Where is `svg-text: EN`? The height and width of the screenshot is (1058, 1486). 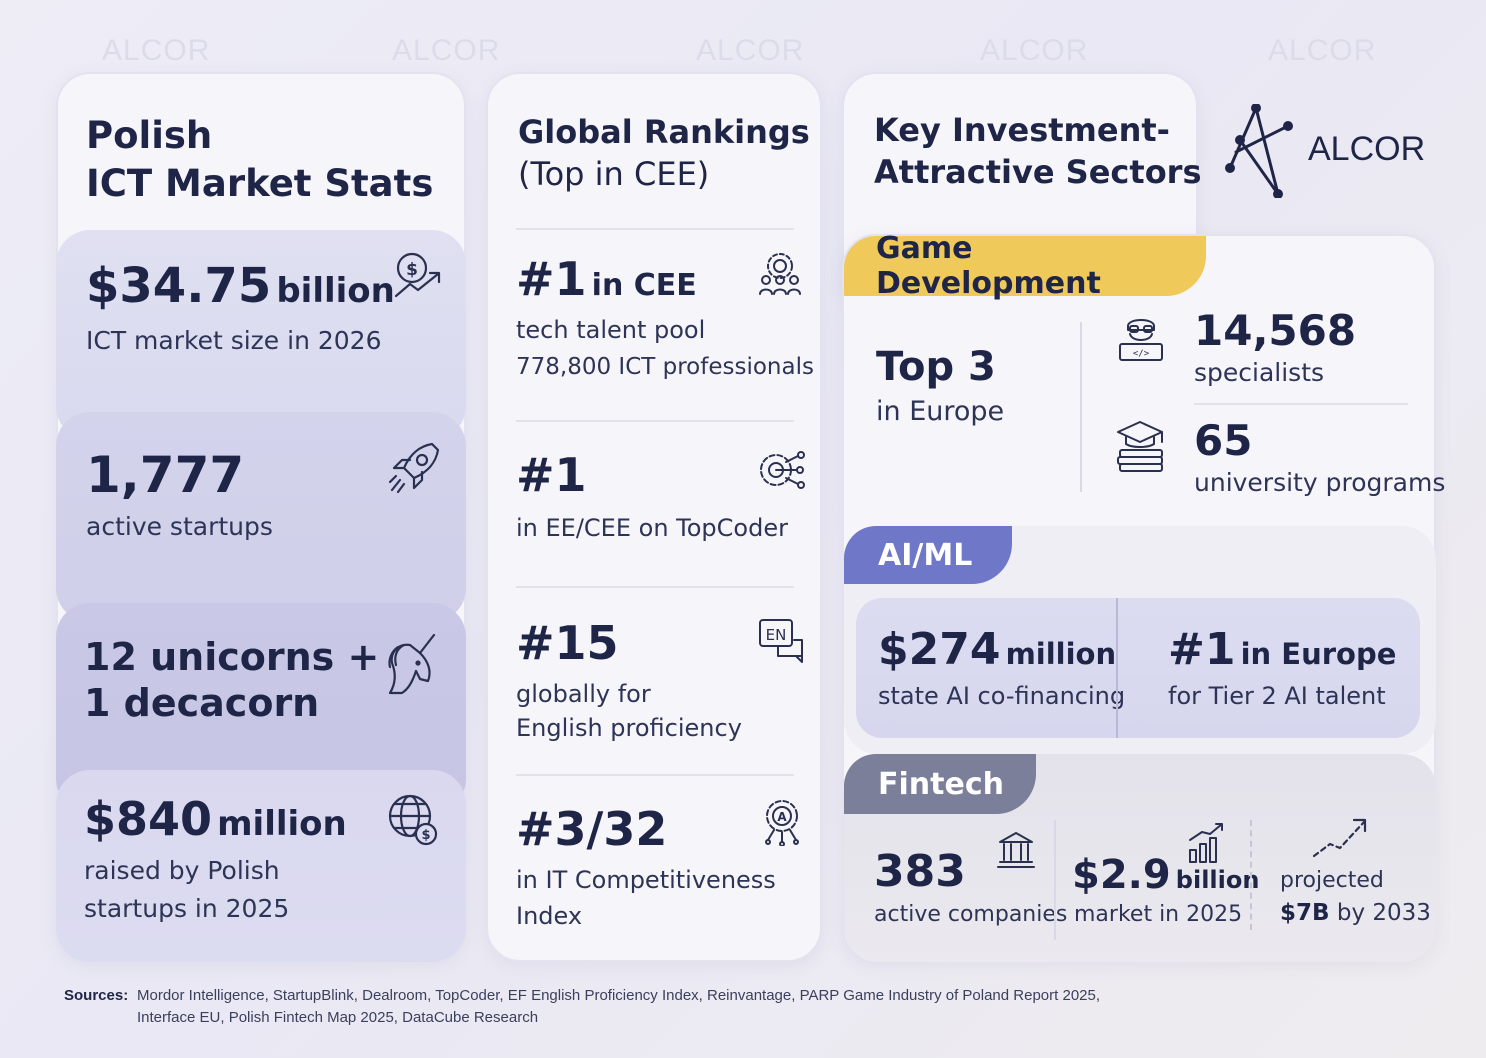
svg-text: EN is located at coordinates (776, 635).